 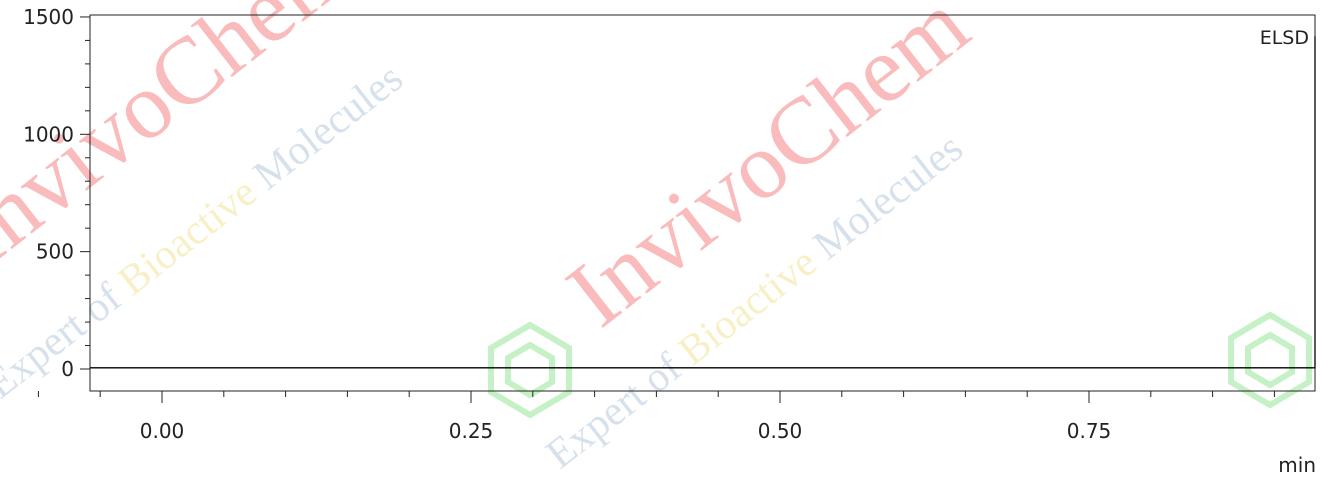 I want to click on x-tick-label: 0.50, so click(x=780, y=431).